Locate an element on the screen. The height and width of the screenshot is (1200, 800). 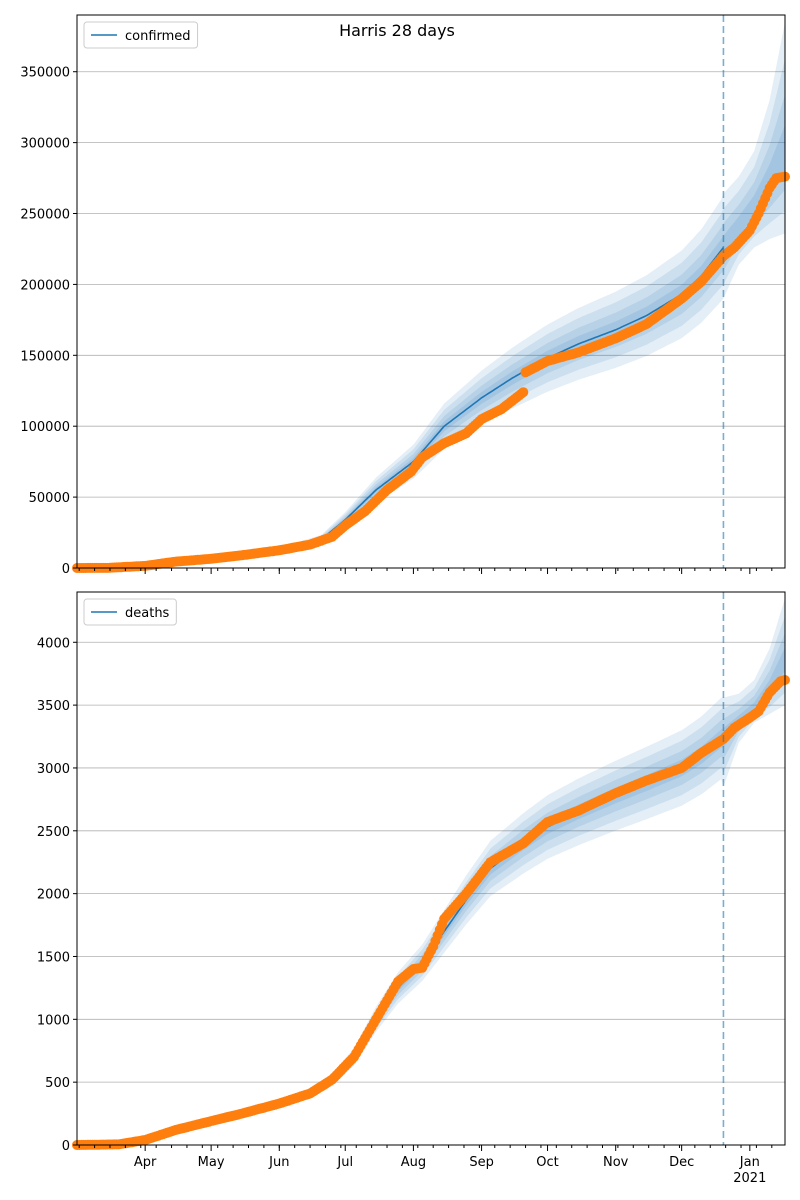
x-tick-label: Nov is located at coordinates (616, 1162).